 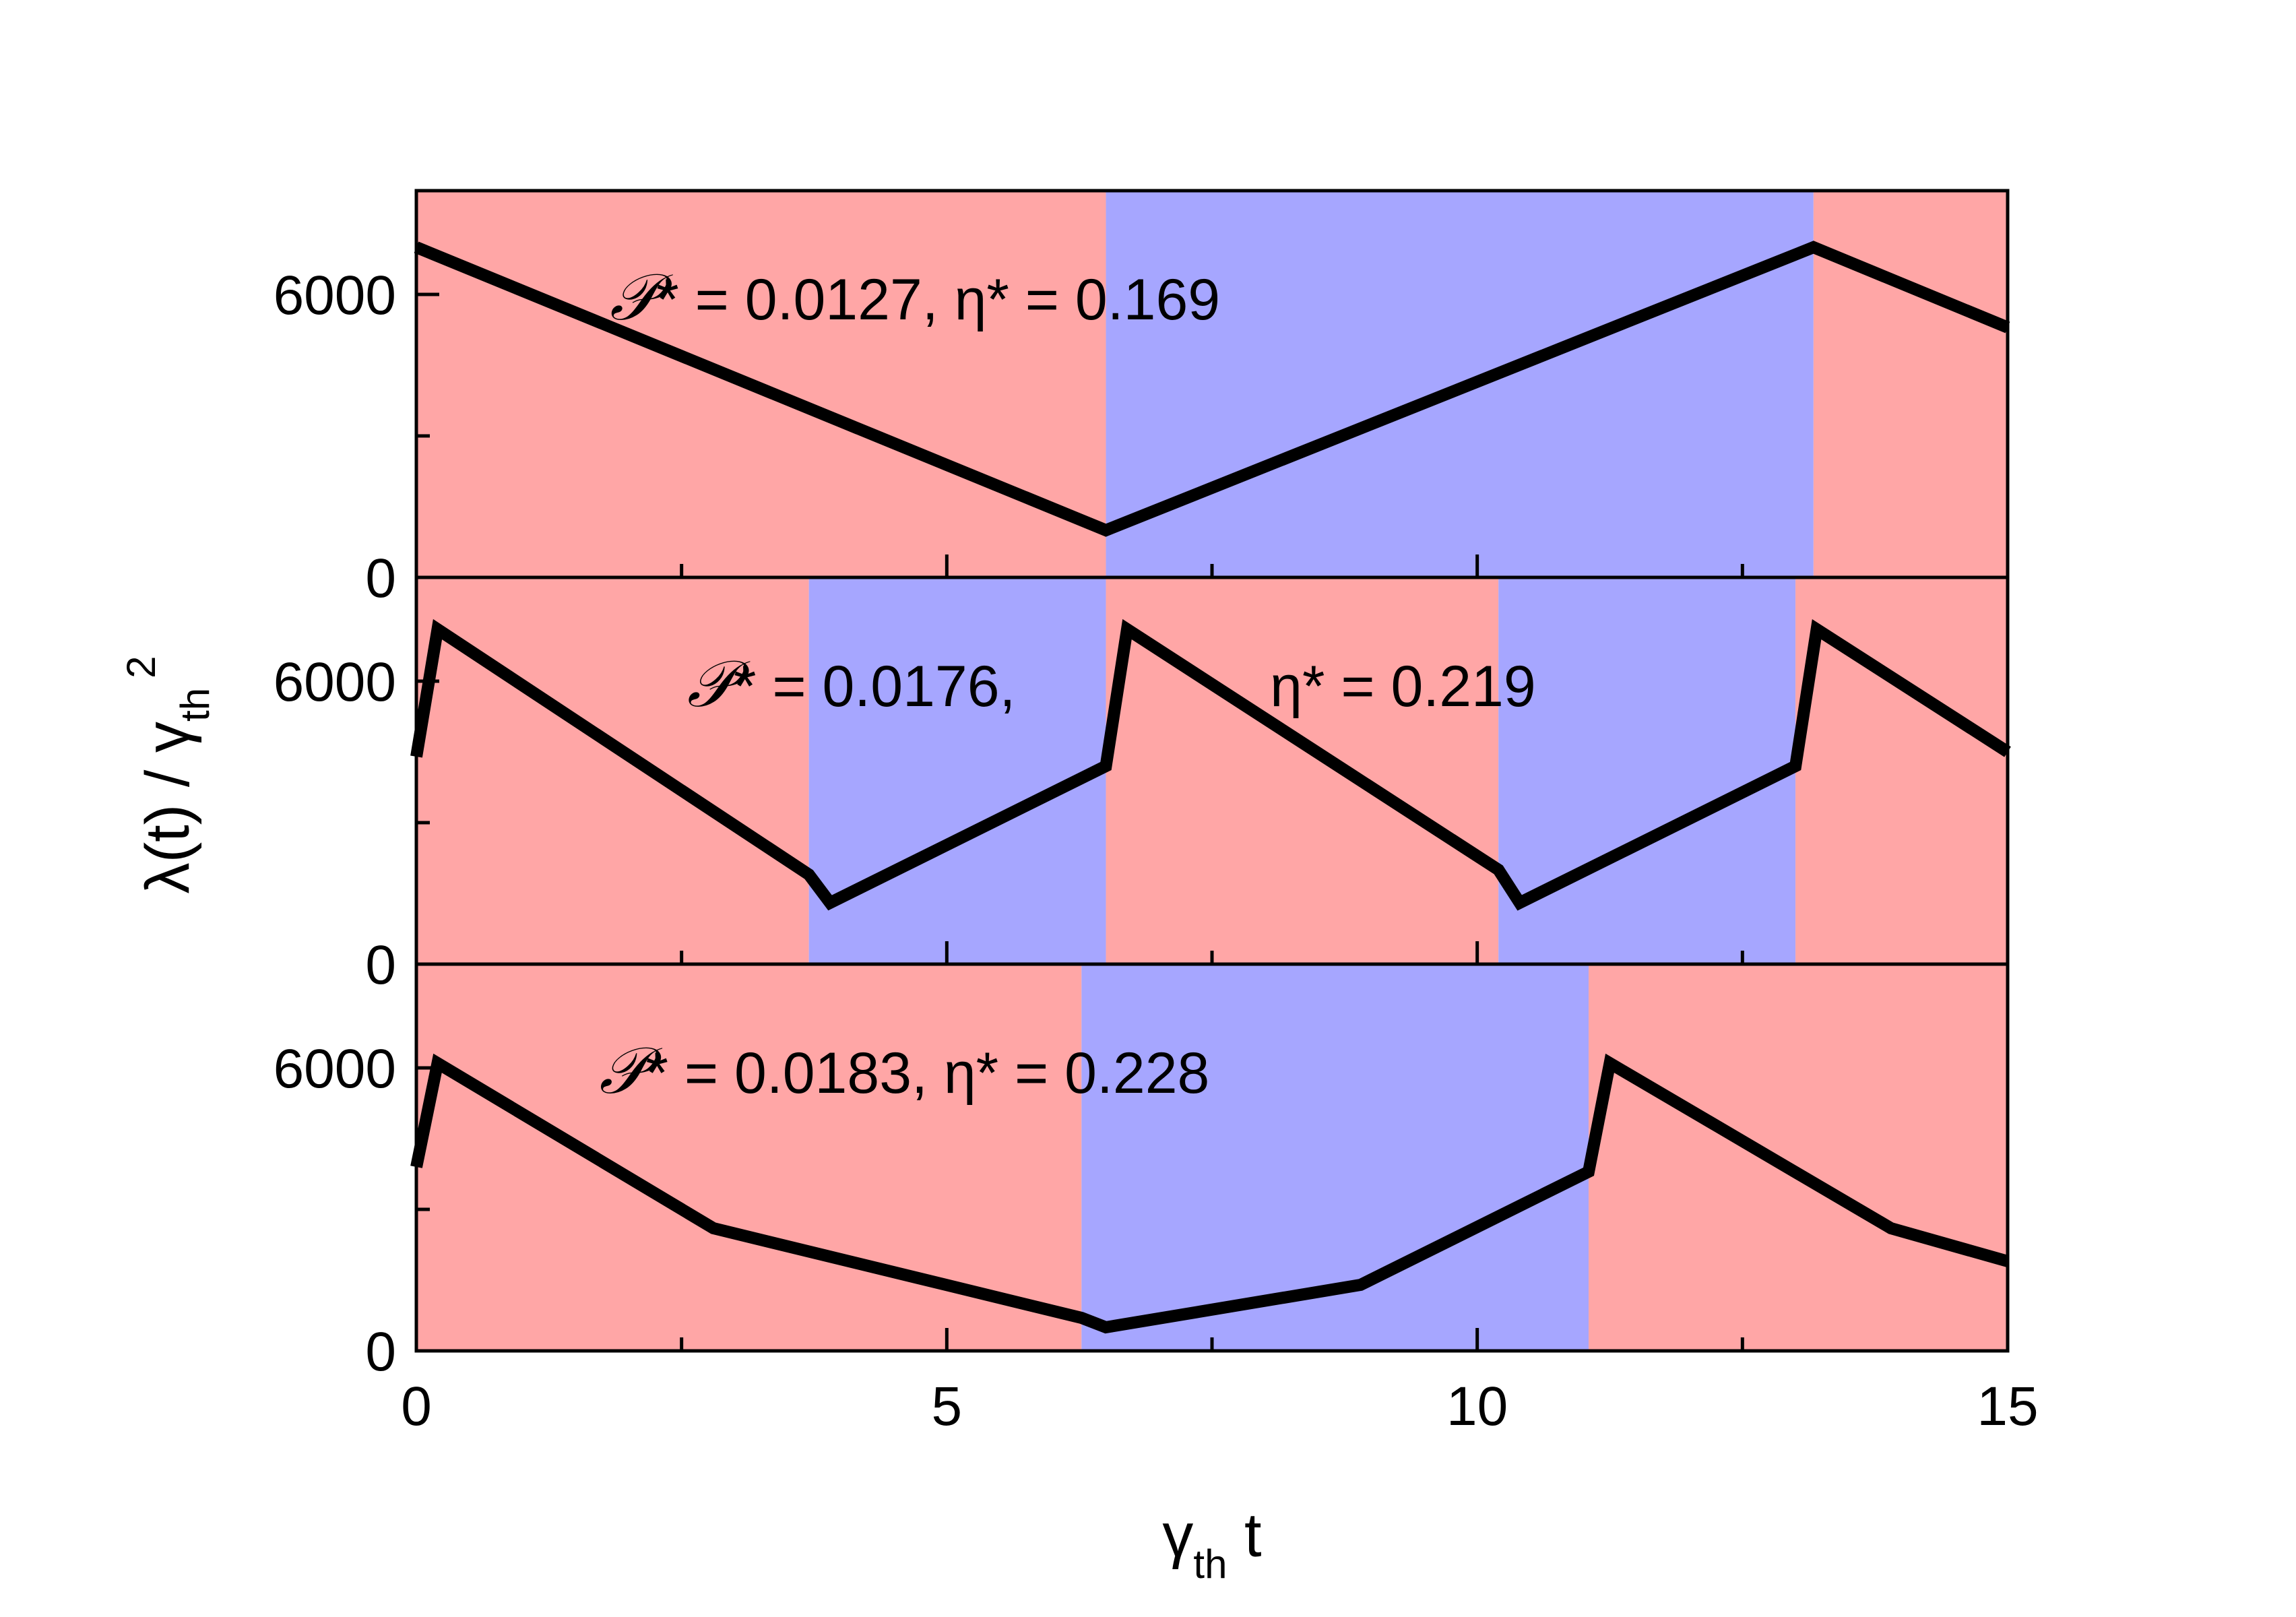 I want to click on annotation-text: * = 0.0176,, so click(x=874, y=686).